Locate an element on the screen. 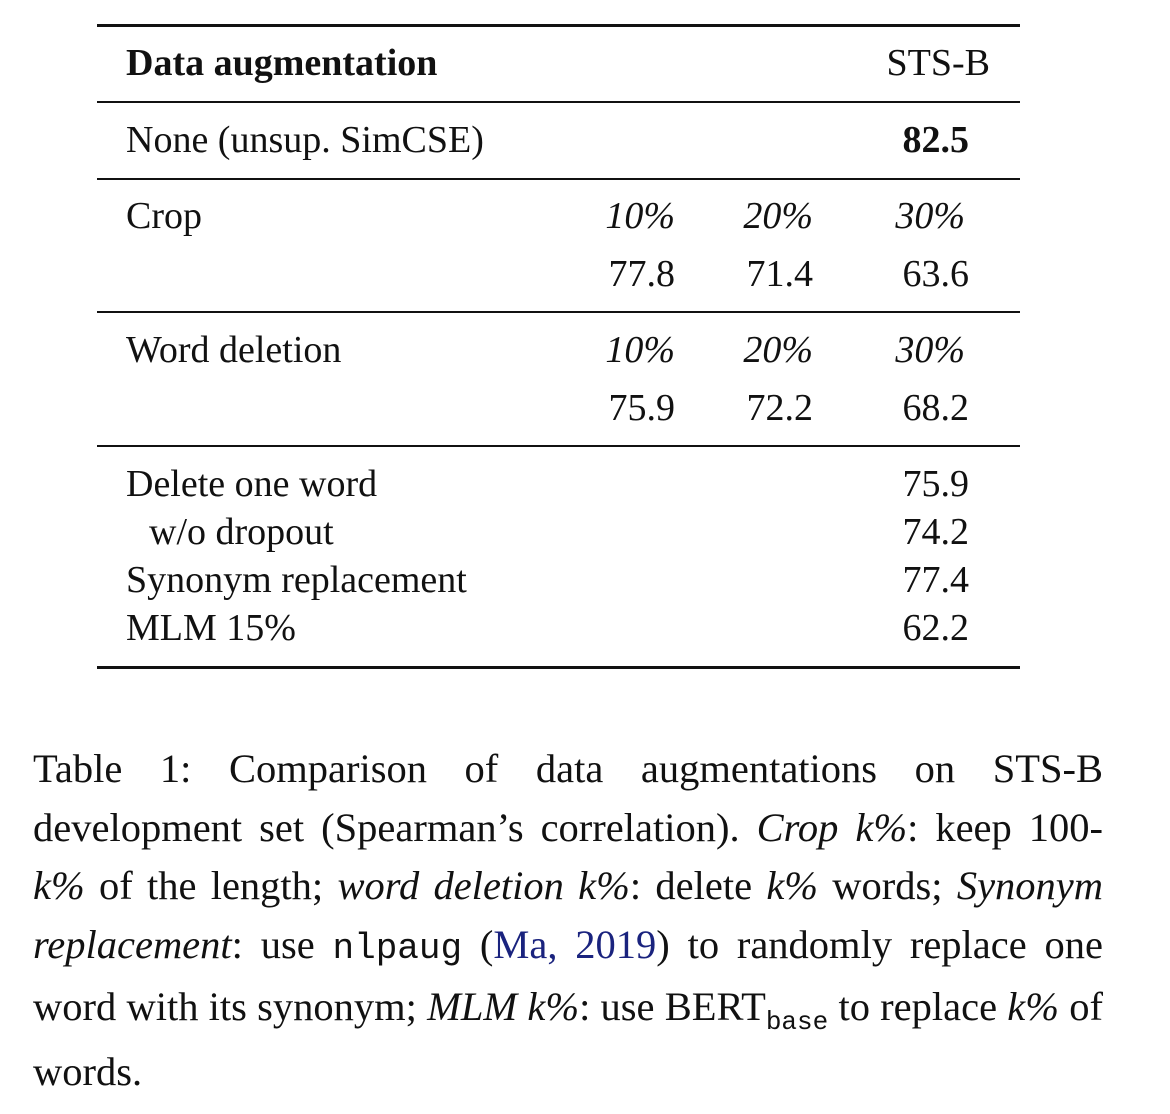 This screenshot has height=1114, width=1170. row-mlm-label: MLM 15% is located at coordinates (211, 628).